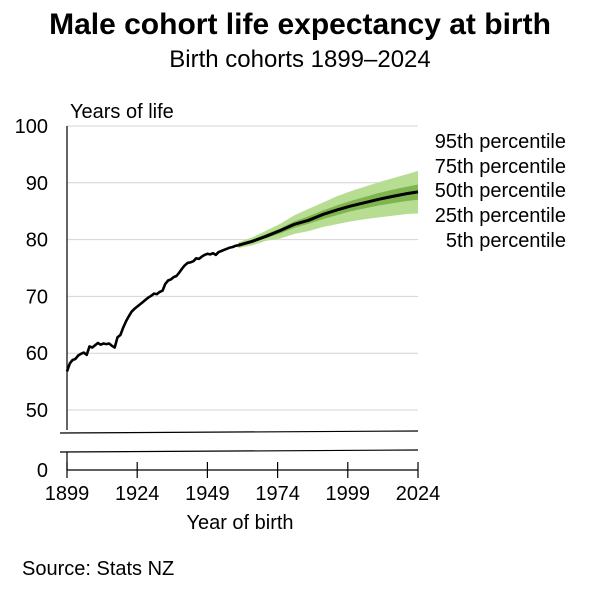 Image resolution: width=600 pixels, height=607 pixels. I want to click on historical-life-expectancy-line, so click(152, 308).